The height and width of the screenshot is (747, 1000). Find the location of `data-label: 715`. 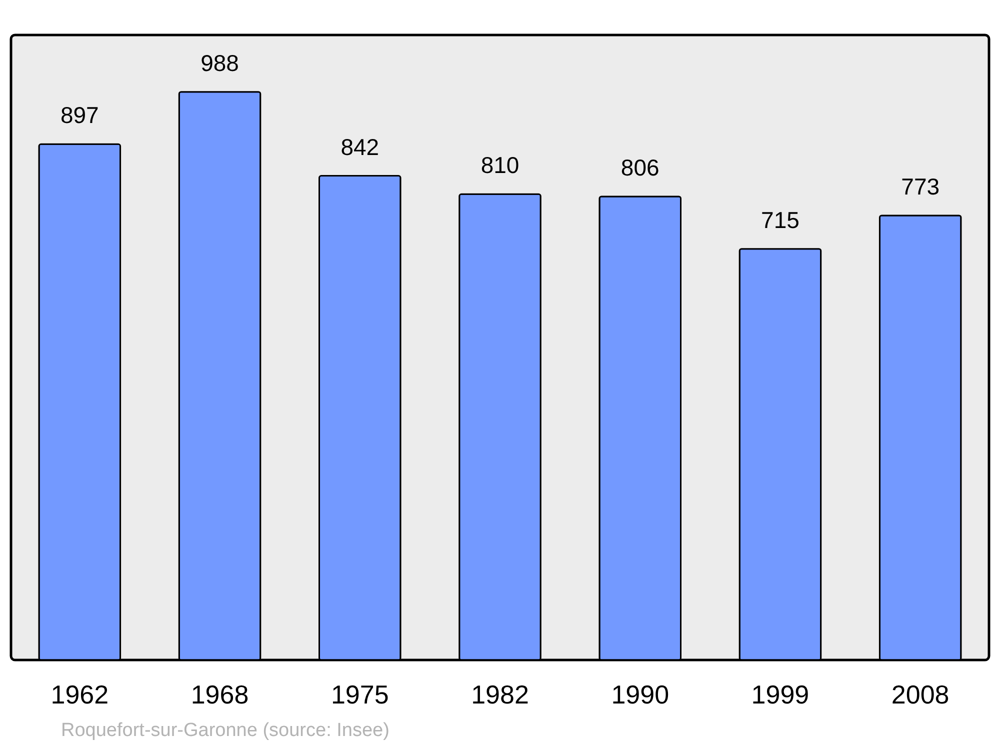

data-label: 715 is located at coordinates (780, 219).